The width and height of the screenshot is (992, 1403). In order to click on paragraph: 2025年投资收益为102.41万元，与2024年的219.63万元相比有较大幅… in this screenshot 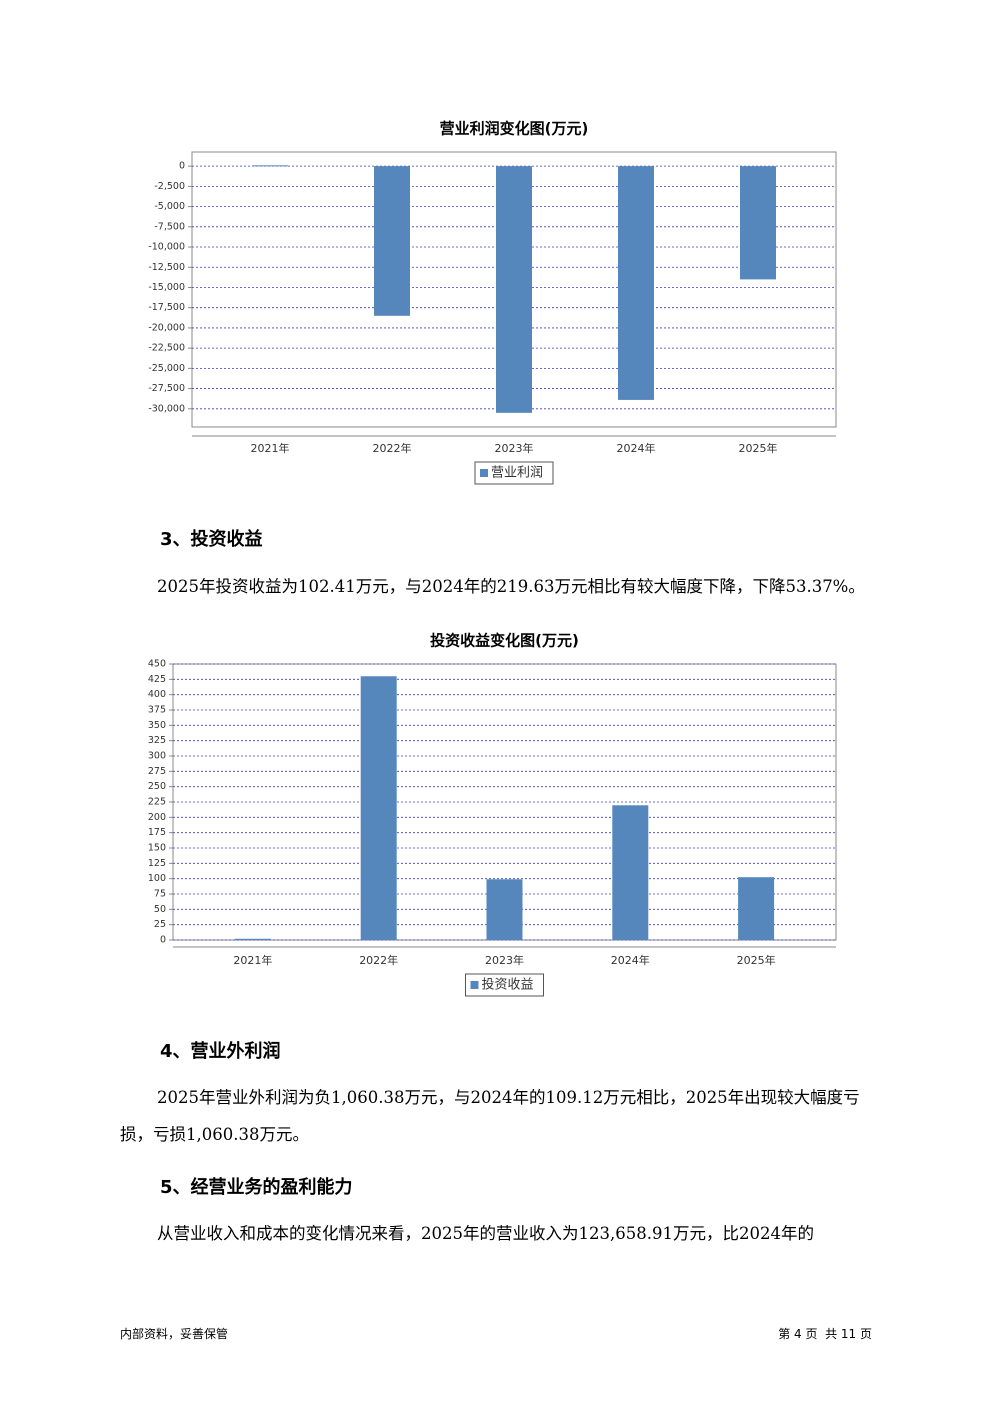, I will do `click(511, 586)`.